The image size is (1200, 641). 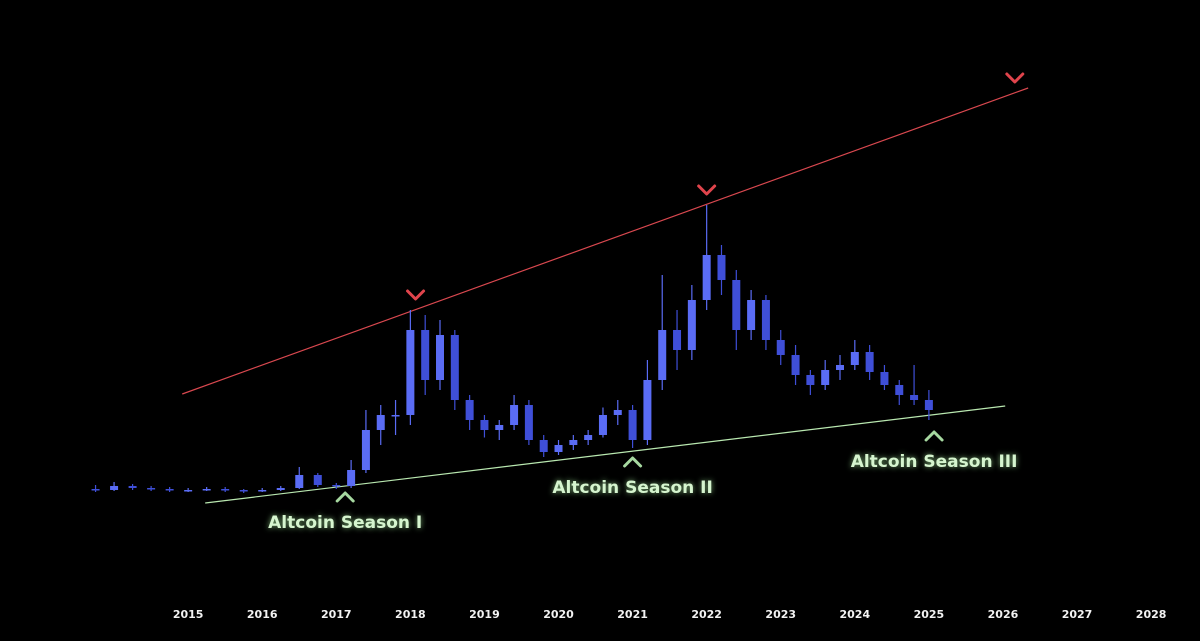 What do you see at coordinates (632, 614) in the screenshot?
I see `x-tick-label: 2021` at bounding box center [632, 614].